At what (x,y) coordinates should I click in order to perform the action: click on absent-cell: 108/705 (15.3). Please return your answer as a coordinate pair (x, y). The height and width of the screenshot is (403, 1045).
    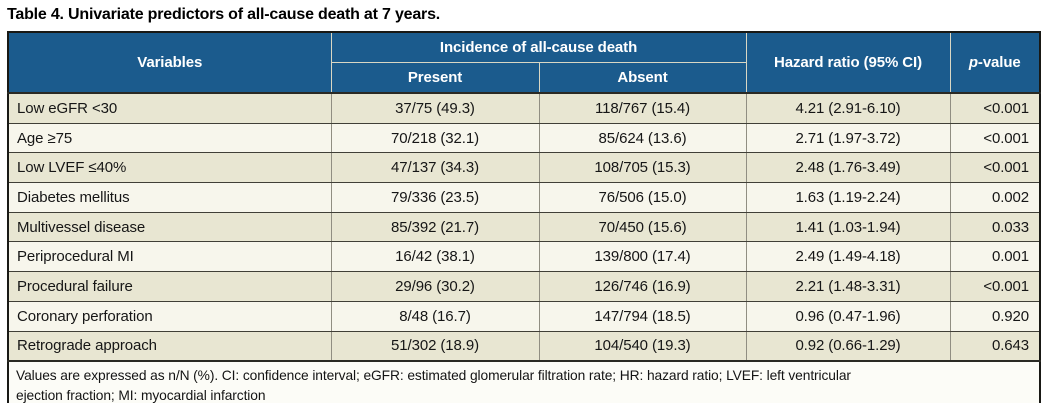
    Looking at the image, I should click on (642, 168).